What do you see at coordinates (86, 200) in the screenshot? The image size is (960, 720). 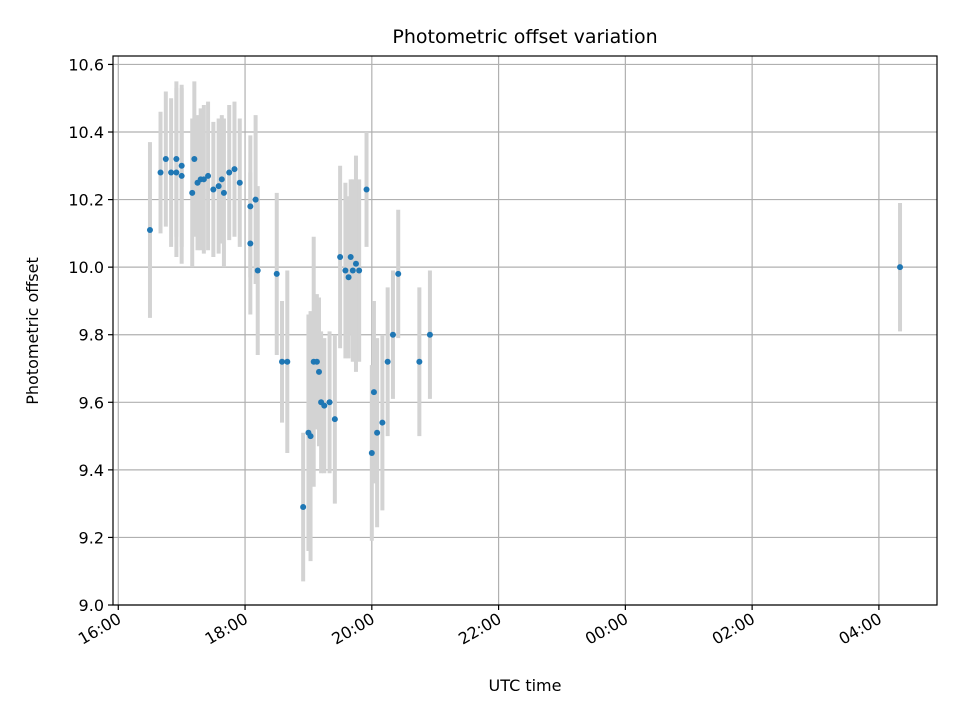 I see `y-tick-label: 10.2` at bounding box center [86, 200].